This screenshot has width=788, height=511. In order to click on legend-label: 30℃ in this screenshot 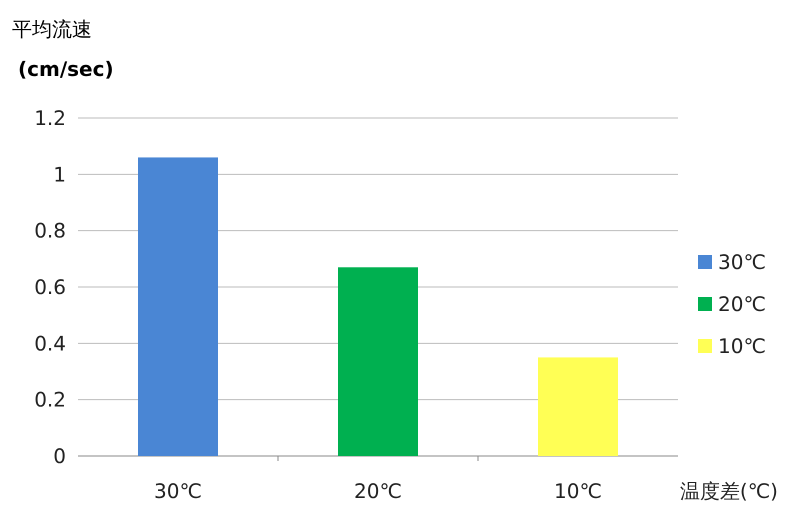, I will do `click(742, 262)`.